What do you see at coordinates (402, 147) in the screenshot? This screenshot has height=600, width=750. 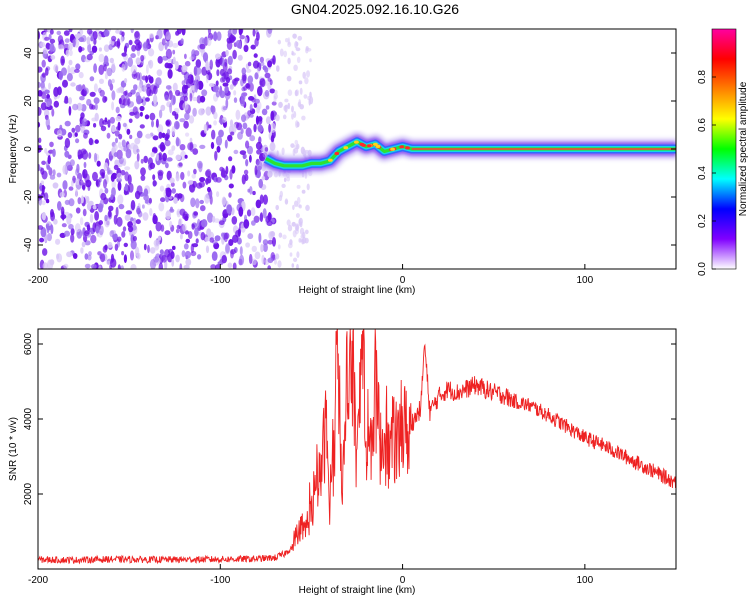 I see `track-hotspot` at bounding box center [402, 147].